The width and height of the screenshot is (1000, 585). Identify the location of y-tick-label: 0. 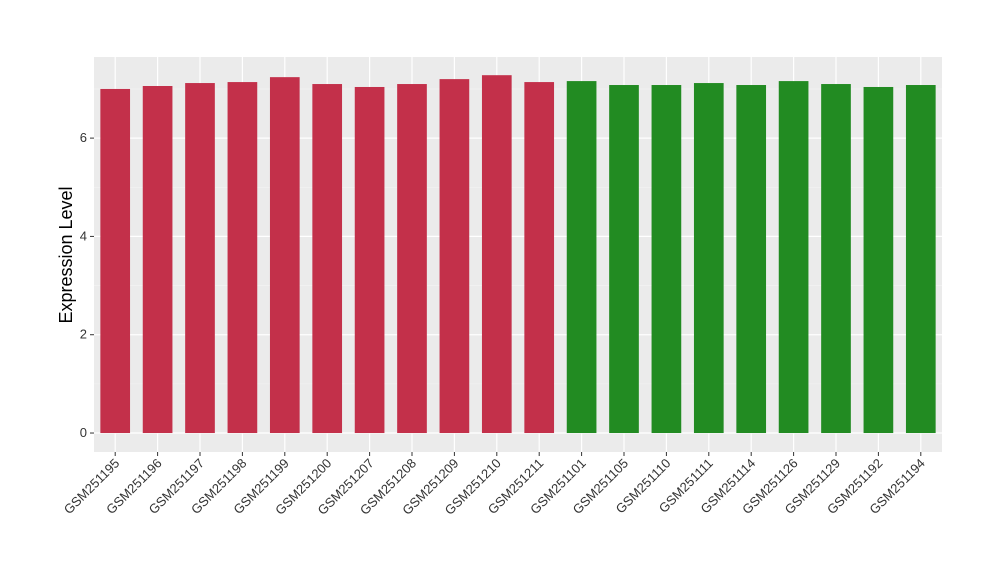
(83, 432).